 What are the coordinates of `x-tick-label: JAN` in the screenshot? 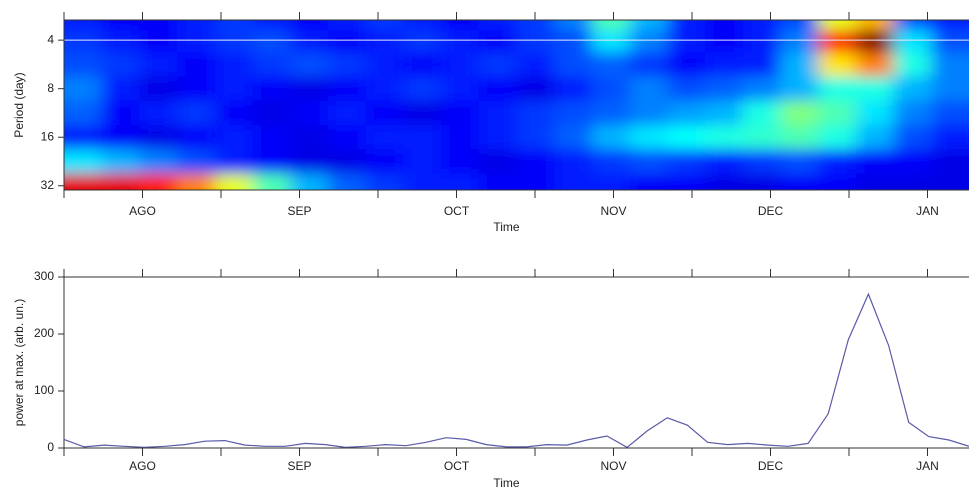 It's located at (927, 466).